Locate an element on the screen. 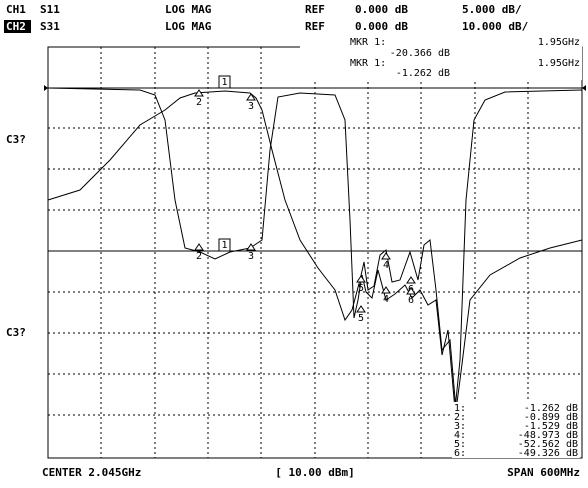  param: S31 is located at coordinates (50, 26).